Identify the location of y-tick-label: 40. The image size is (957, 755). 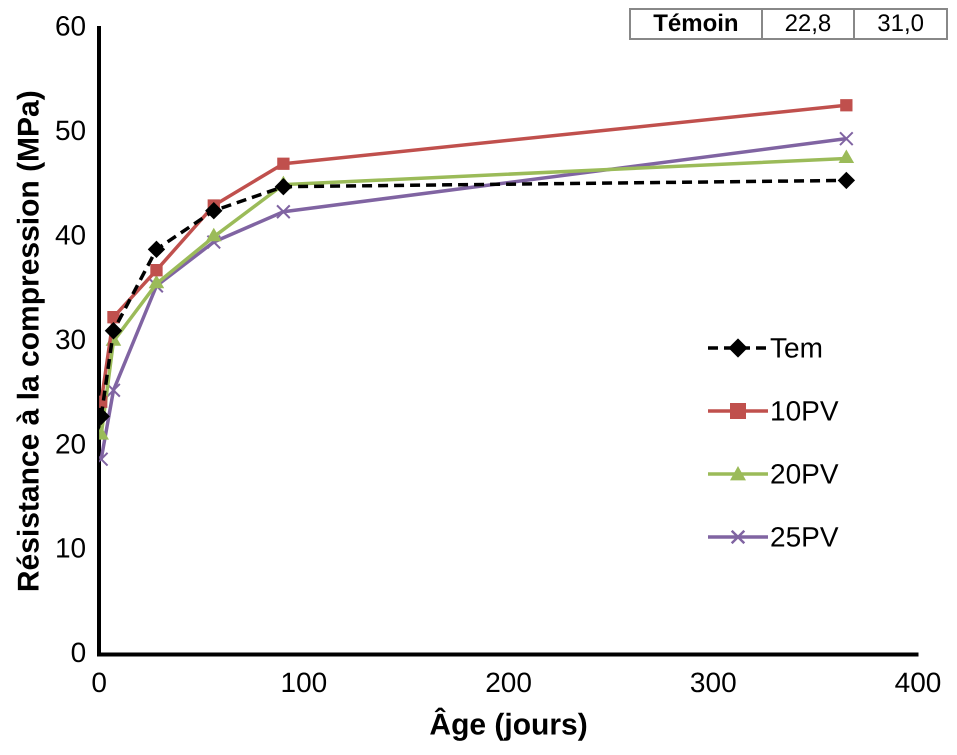
(70, 235).